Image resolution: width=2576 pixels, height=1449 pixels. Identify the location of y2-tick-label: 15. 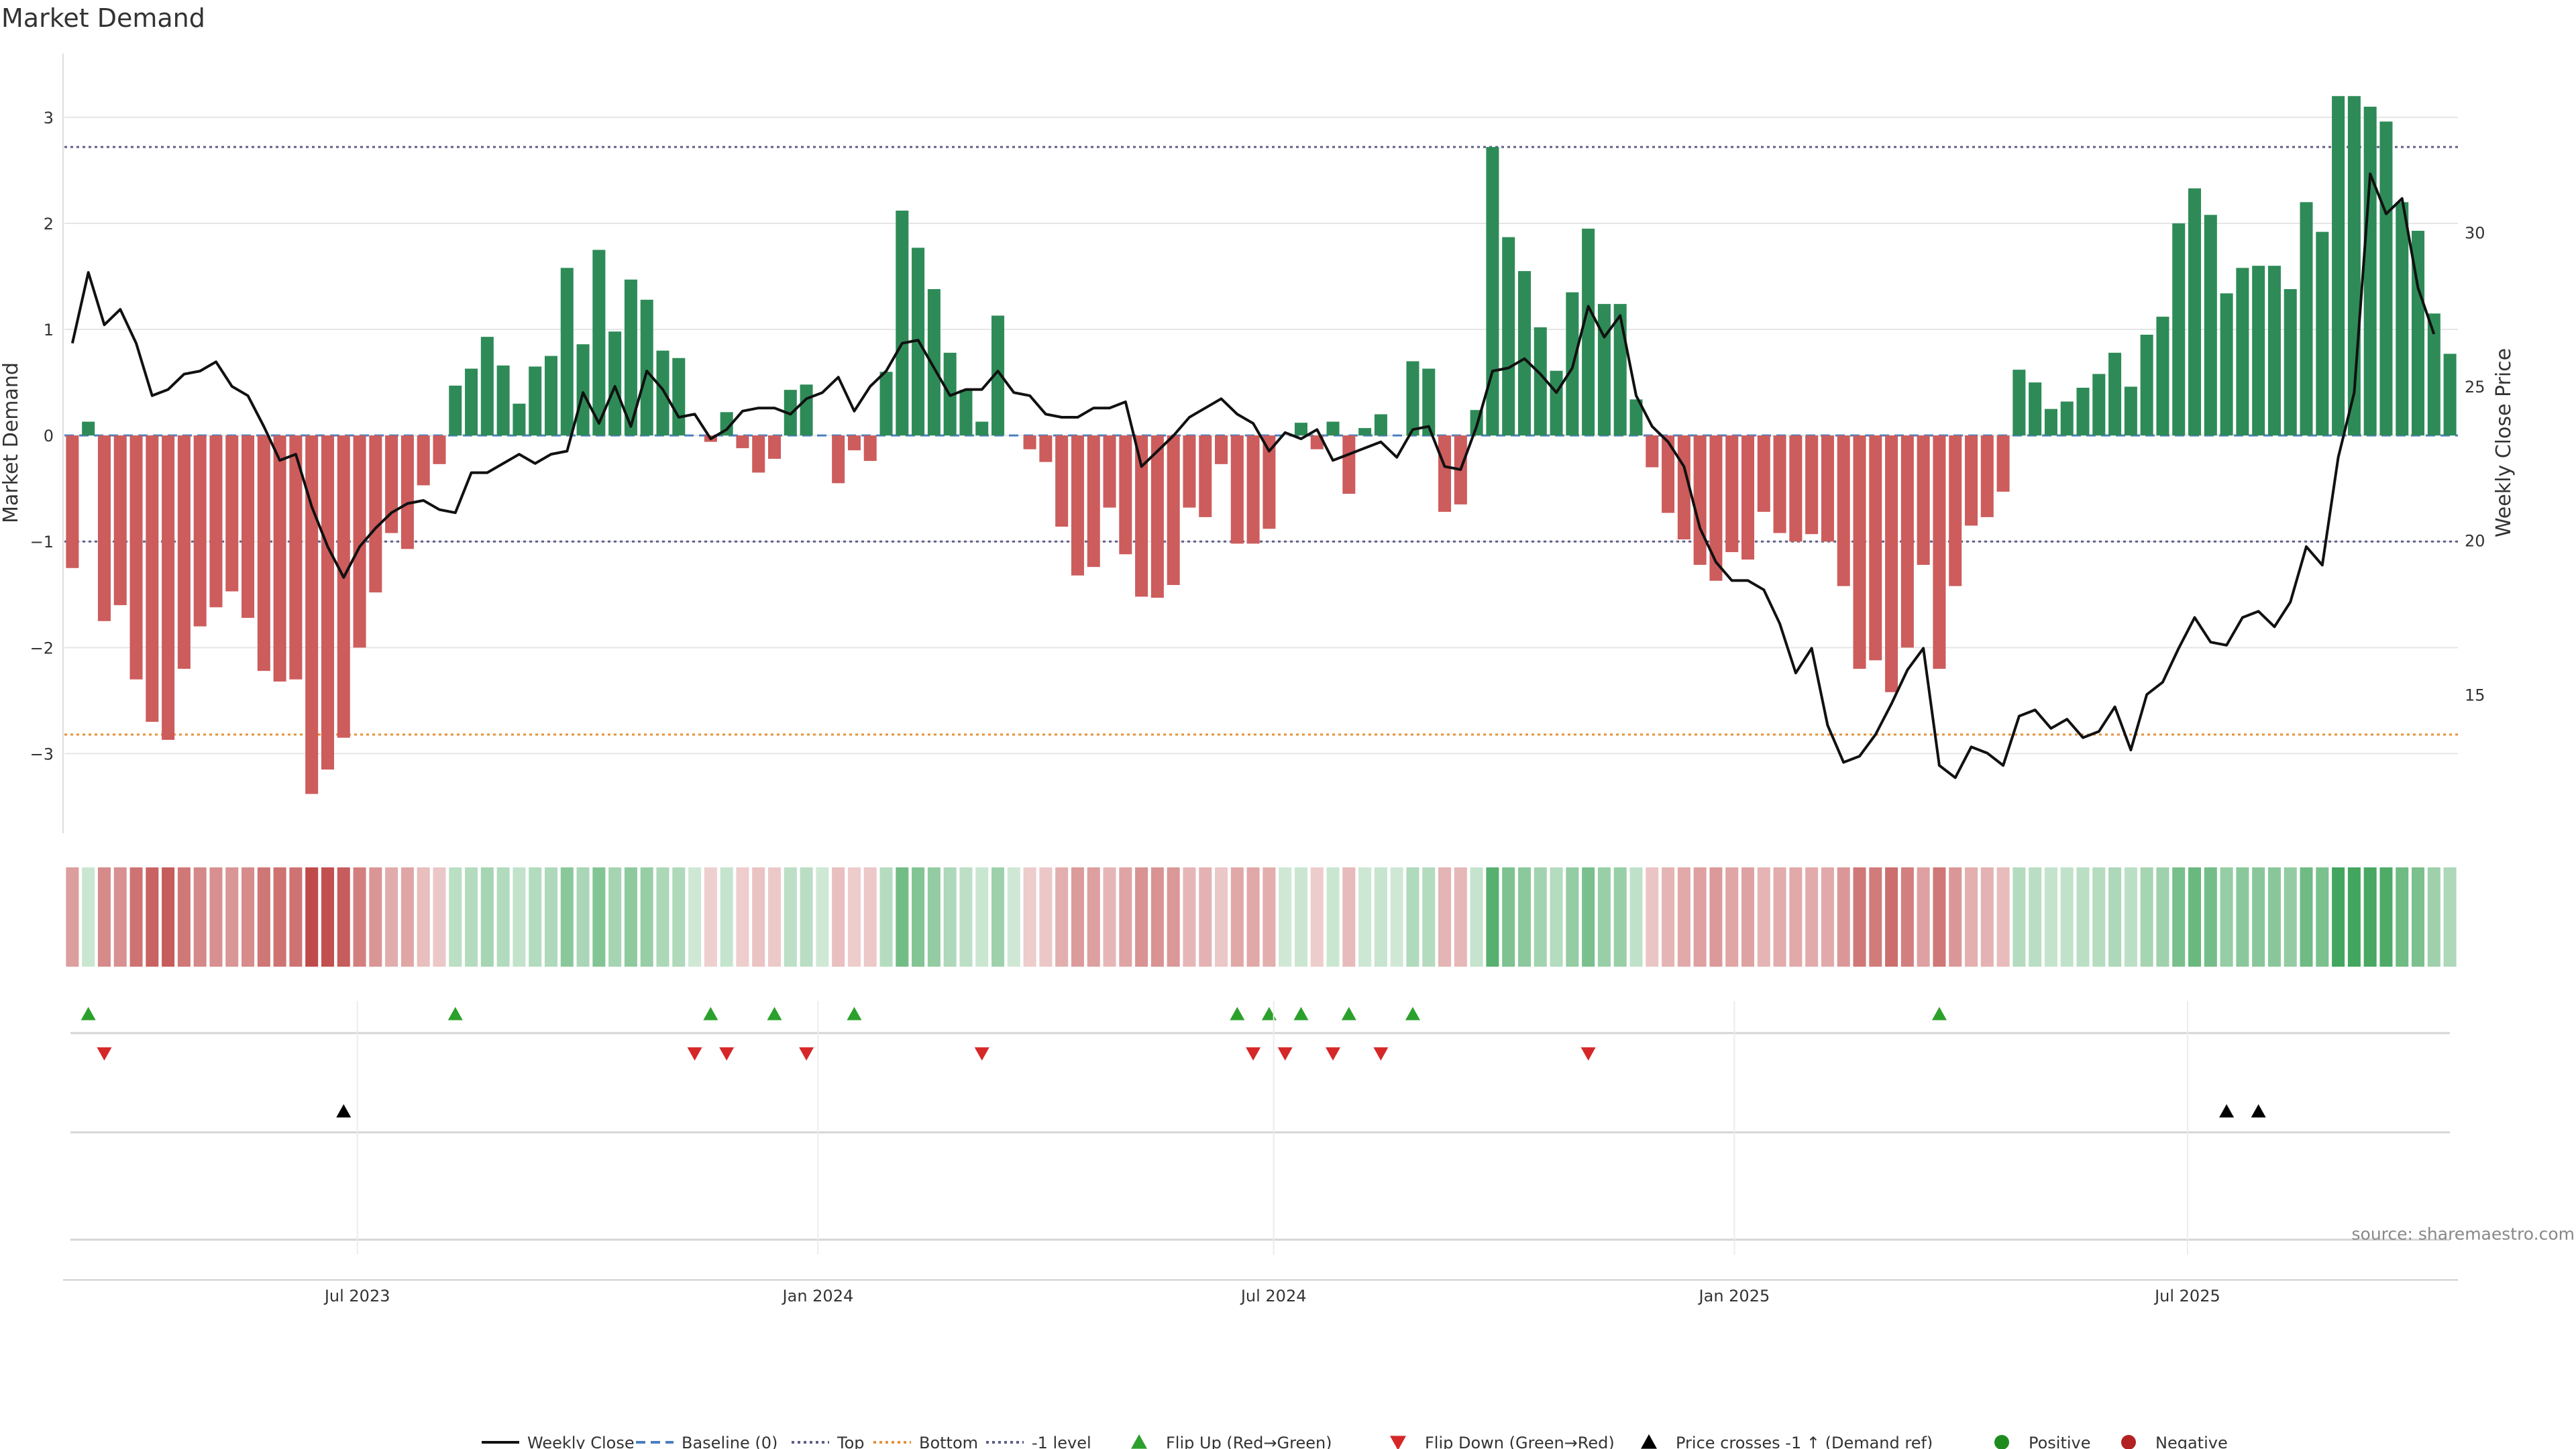
(2475, 695).